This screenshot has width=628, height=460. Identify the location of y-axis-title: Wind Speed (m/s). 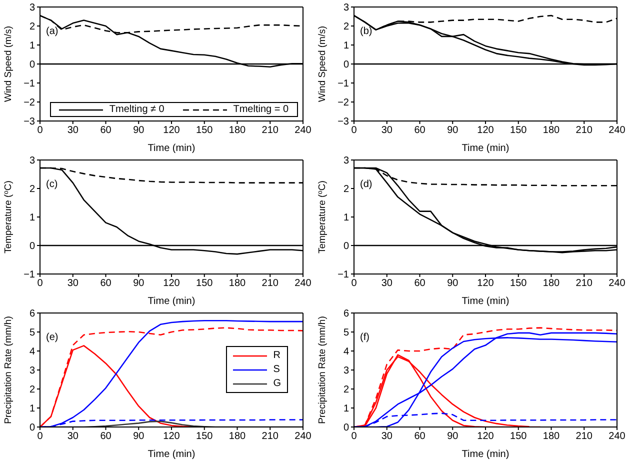
(322, 64).